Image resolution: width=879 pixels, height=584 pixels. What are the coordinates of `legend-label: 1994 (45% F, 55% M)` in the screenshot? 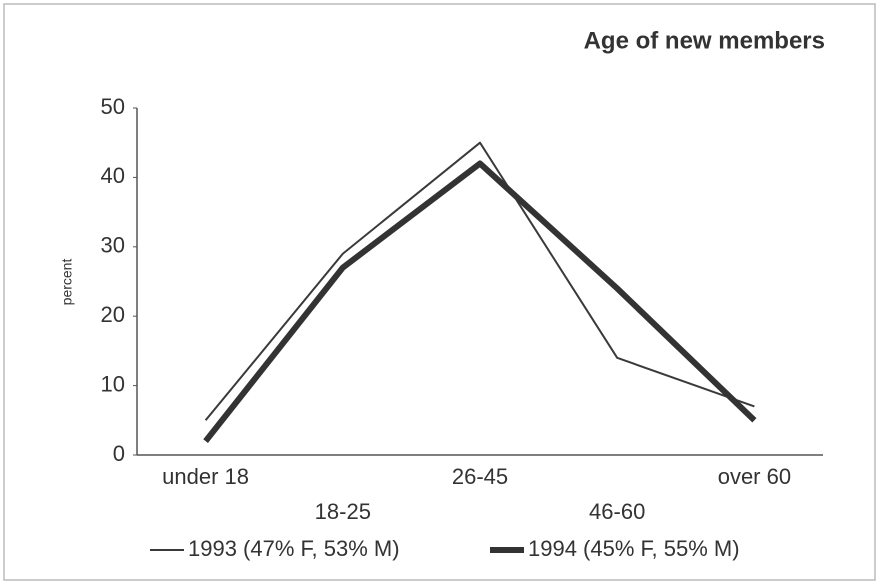 It's located at (634, 548).